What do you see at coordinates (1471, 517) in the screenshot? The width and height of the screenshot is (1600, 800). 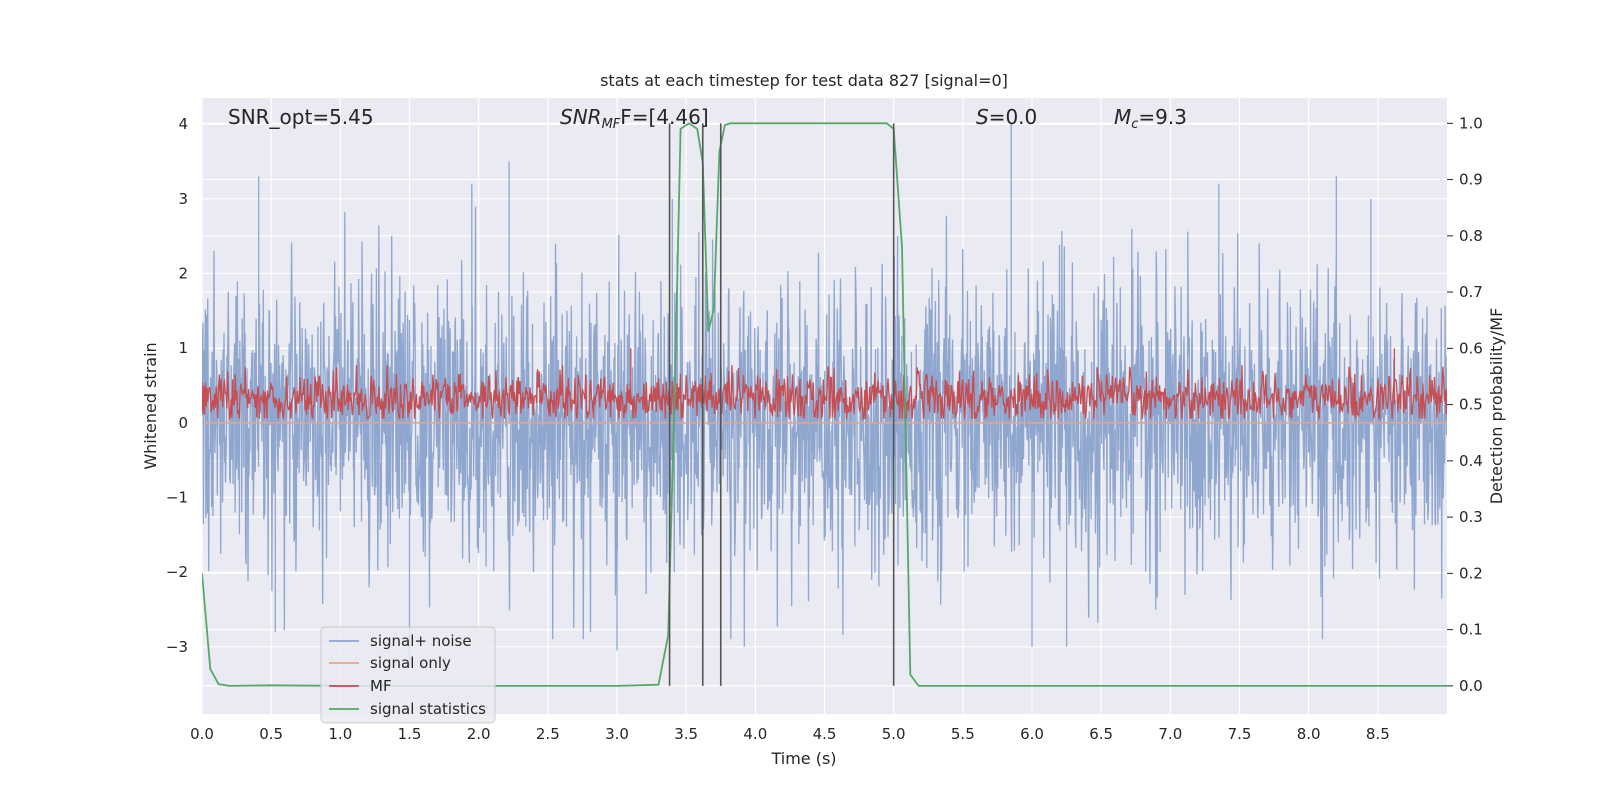 I see `y2-tick-label: 0.3` at bounding box center [1471, 517].